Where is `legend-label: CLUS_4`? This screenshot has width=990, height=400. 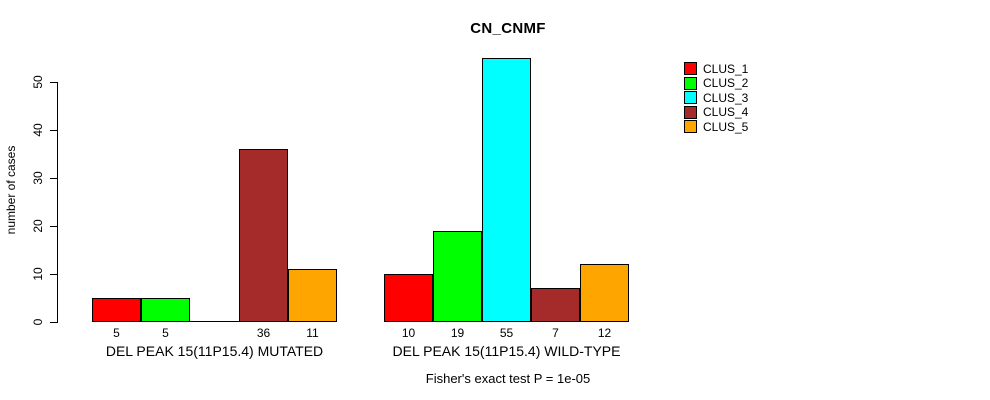 legend-label: CLUS_4 is located at coordinates (726, 112).